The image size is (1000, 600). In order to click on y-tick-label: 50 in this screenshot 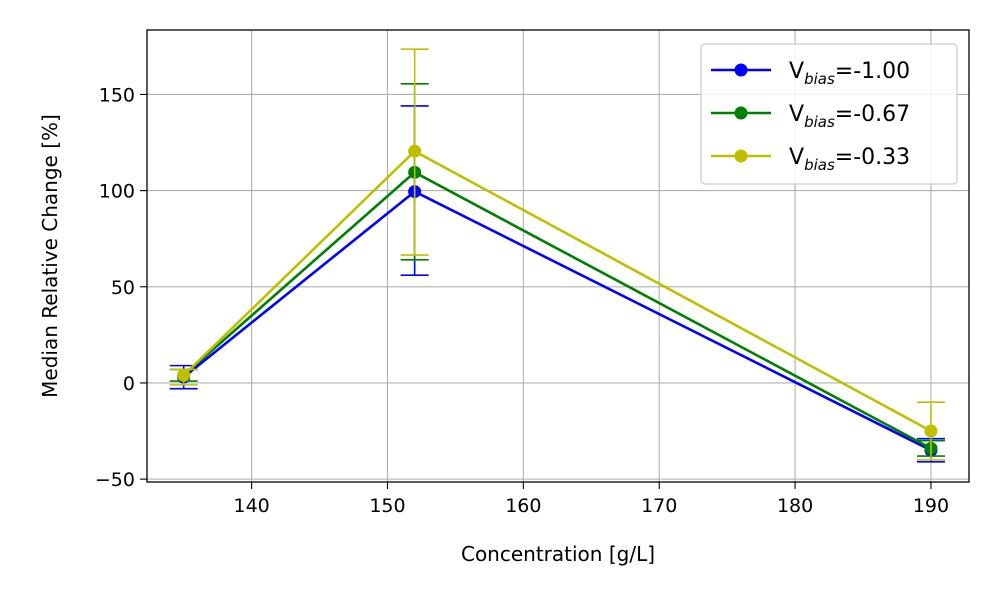, I will do `click(123, 288)`.